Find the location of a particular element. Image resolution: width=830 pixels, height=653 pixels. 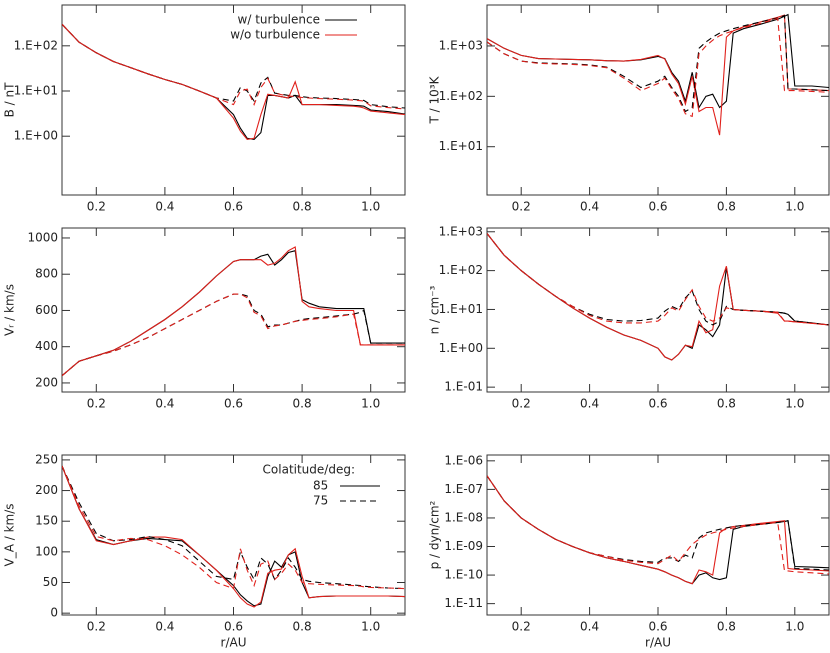

y-tick-label: 1.E-11 is located at coordinates (463, 603).